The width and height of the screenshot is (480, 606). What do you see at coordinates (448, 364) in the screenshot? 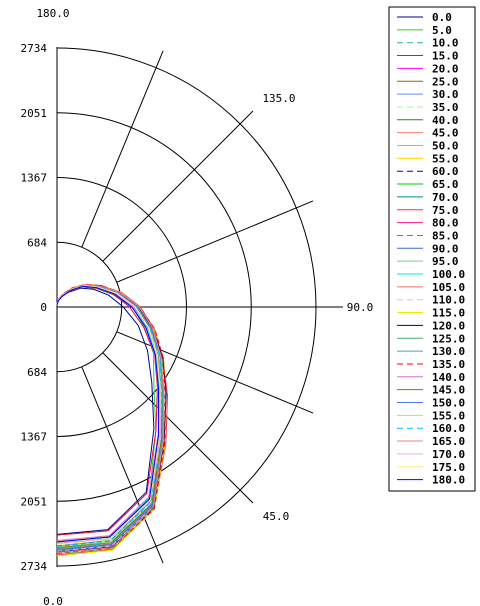
I see `legend-label: 135.0` at bounding box center [448, 364].